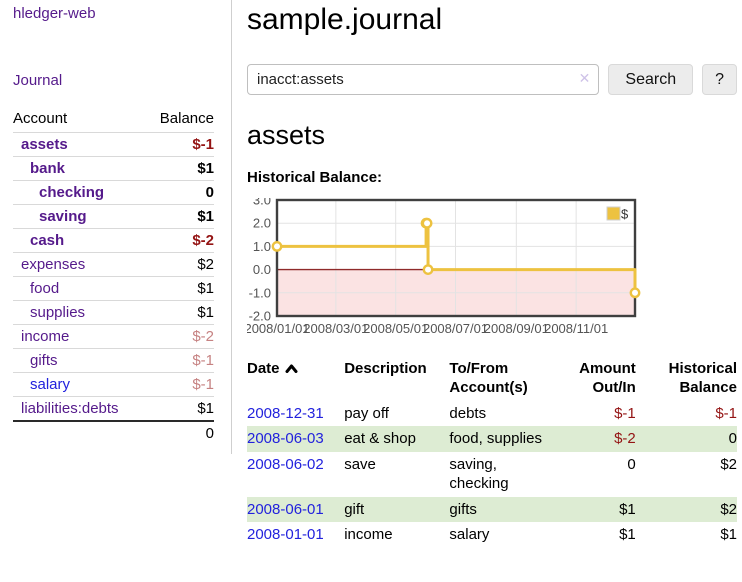 The image size is (742, 582). What do you see at coordinates (38, 80) in the screenshot?
I see `sidebar-item-journal: Journal` at bounding box center [38, 80].